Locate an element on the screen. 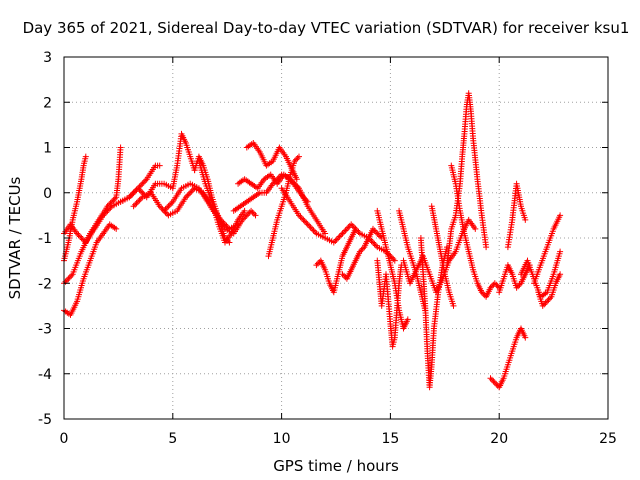 The height and width of the screenshot is (480, 640). series-sat-l is located at coordinates (279, 204).